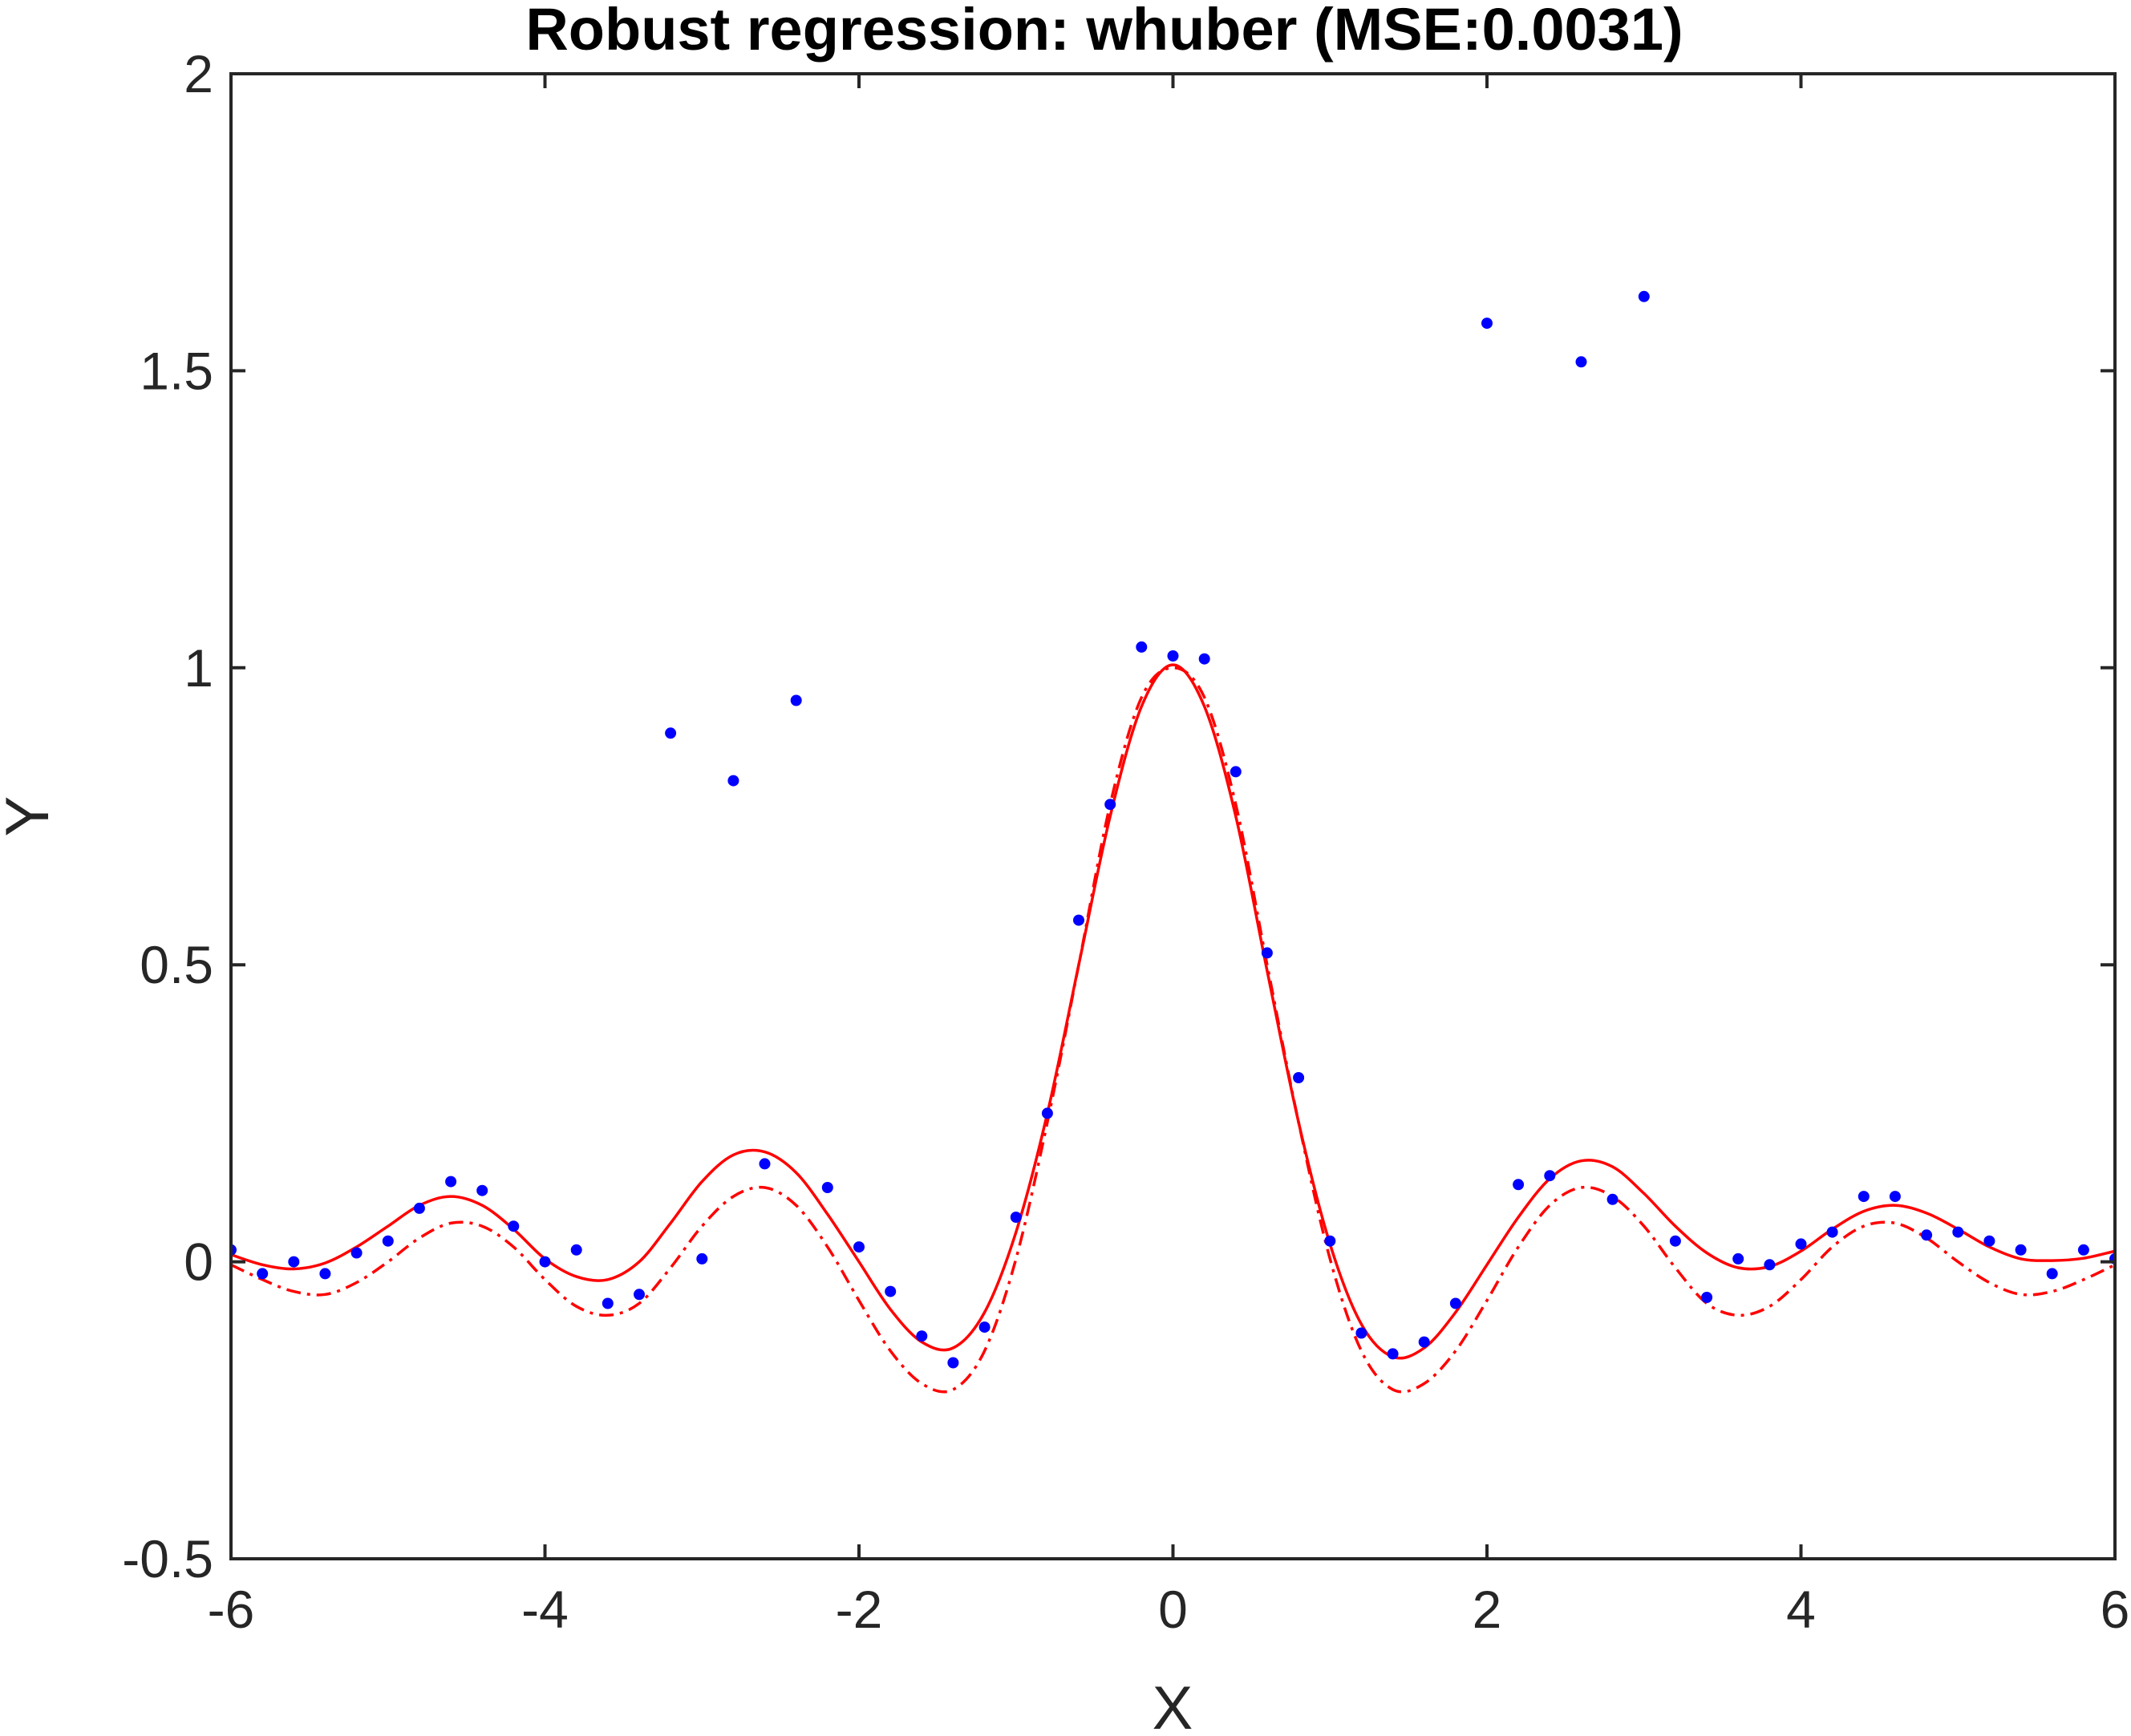 The width and height of the screenshot is (2131, 1736). What do you see at coordinates (2115, 1610) in the screenshot?
I see `x-tick-label: 6` at bounding box center [2115, 1610].